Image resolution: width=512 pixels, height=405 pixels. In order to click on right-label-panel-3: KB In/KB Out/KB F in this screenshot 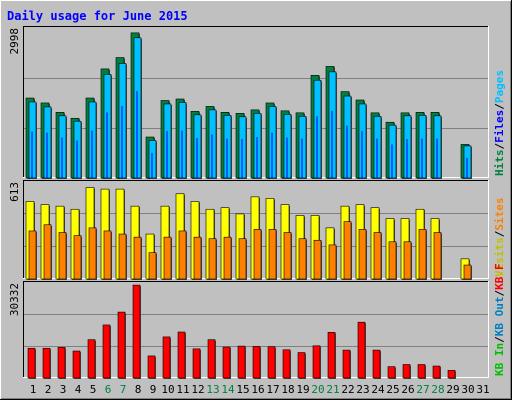, I will do `click(499, 319)`.